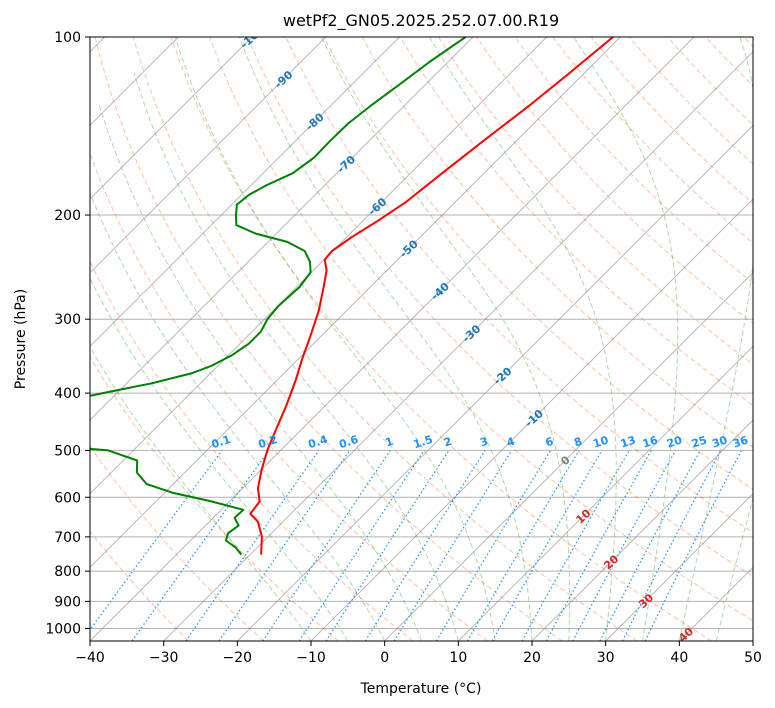  I want to click on mixing-ratio-label: 16, so click(650, 441).